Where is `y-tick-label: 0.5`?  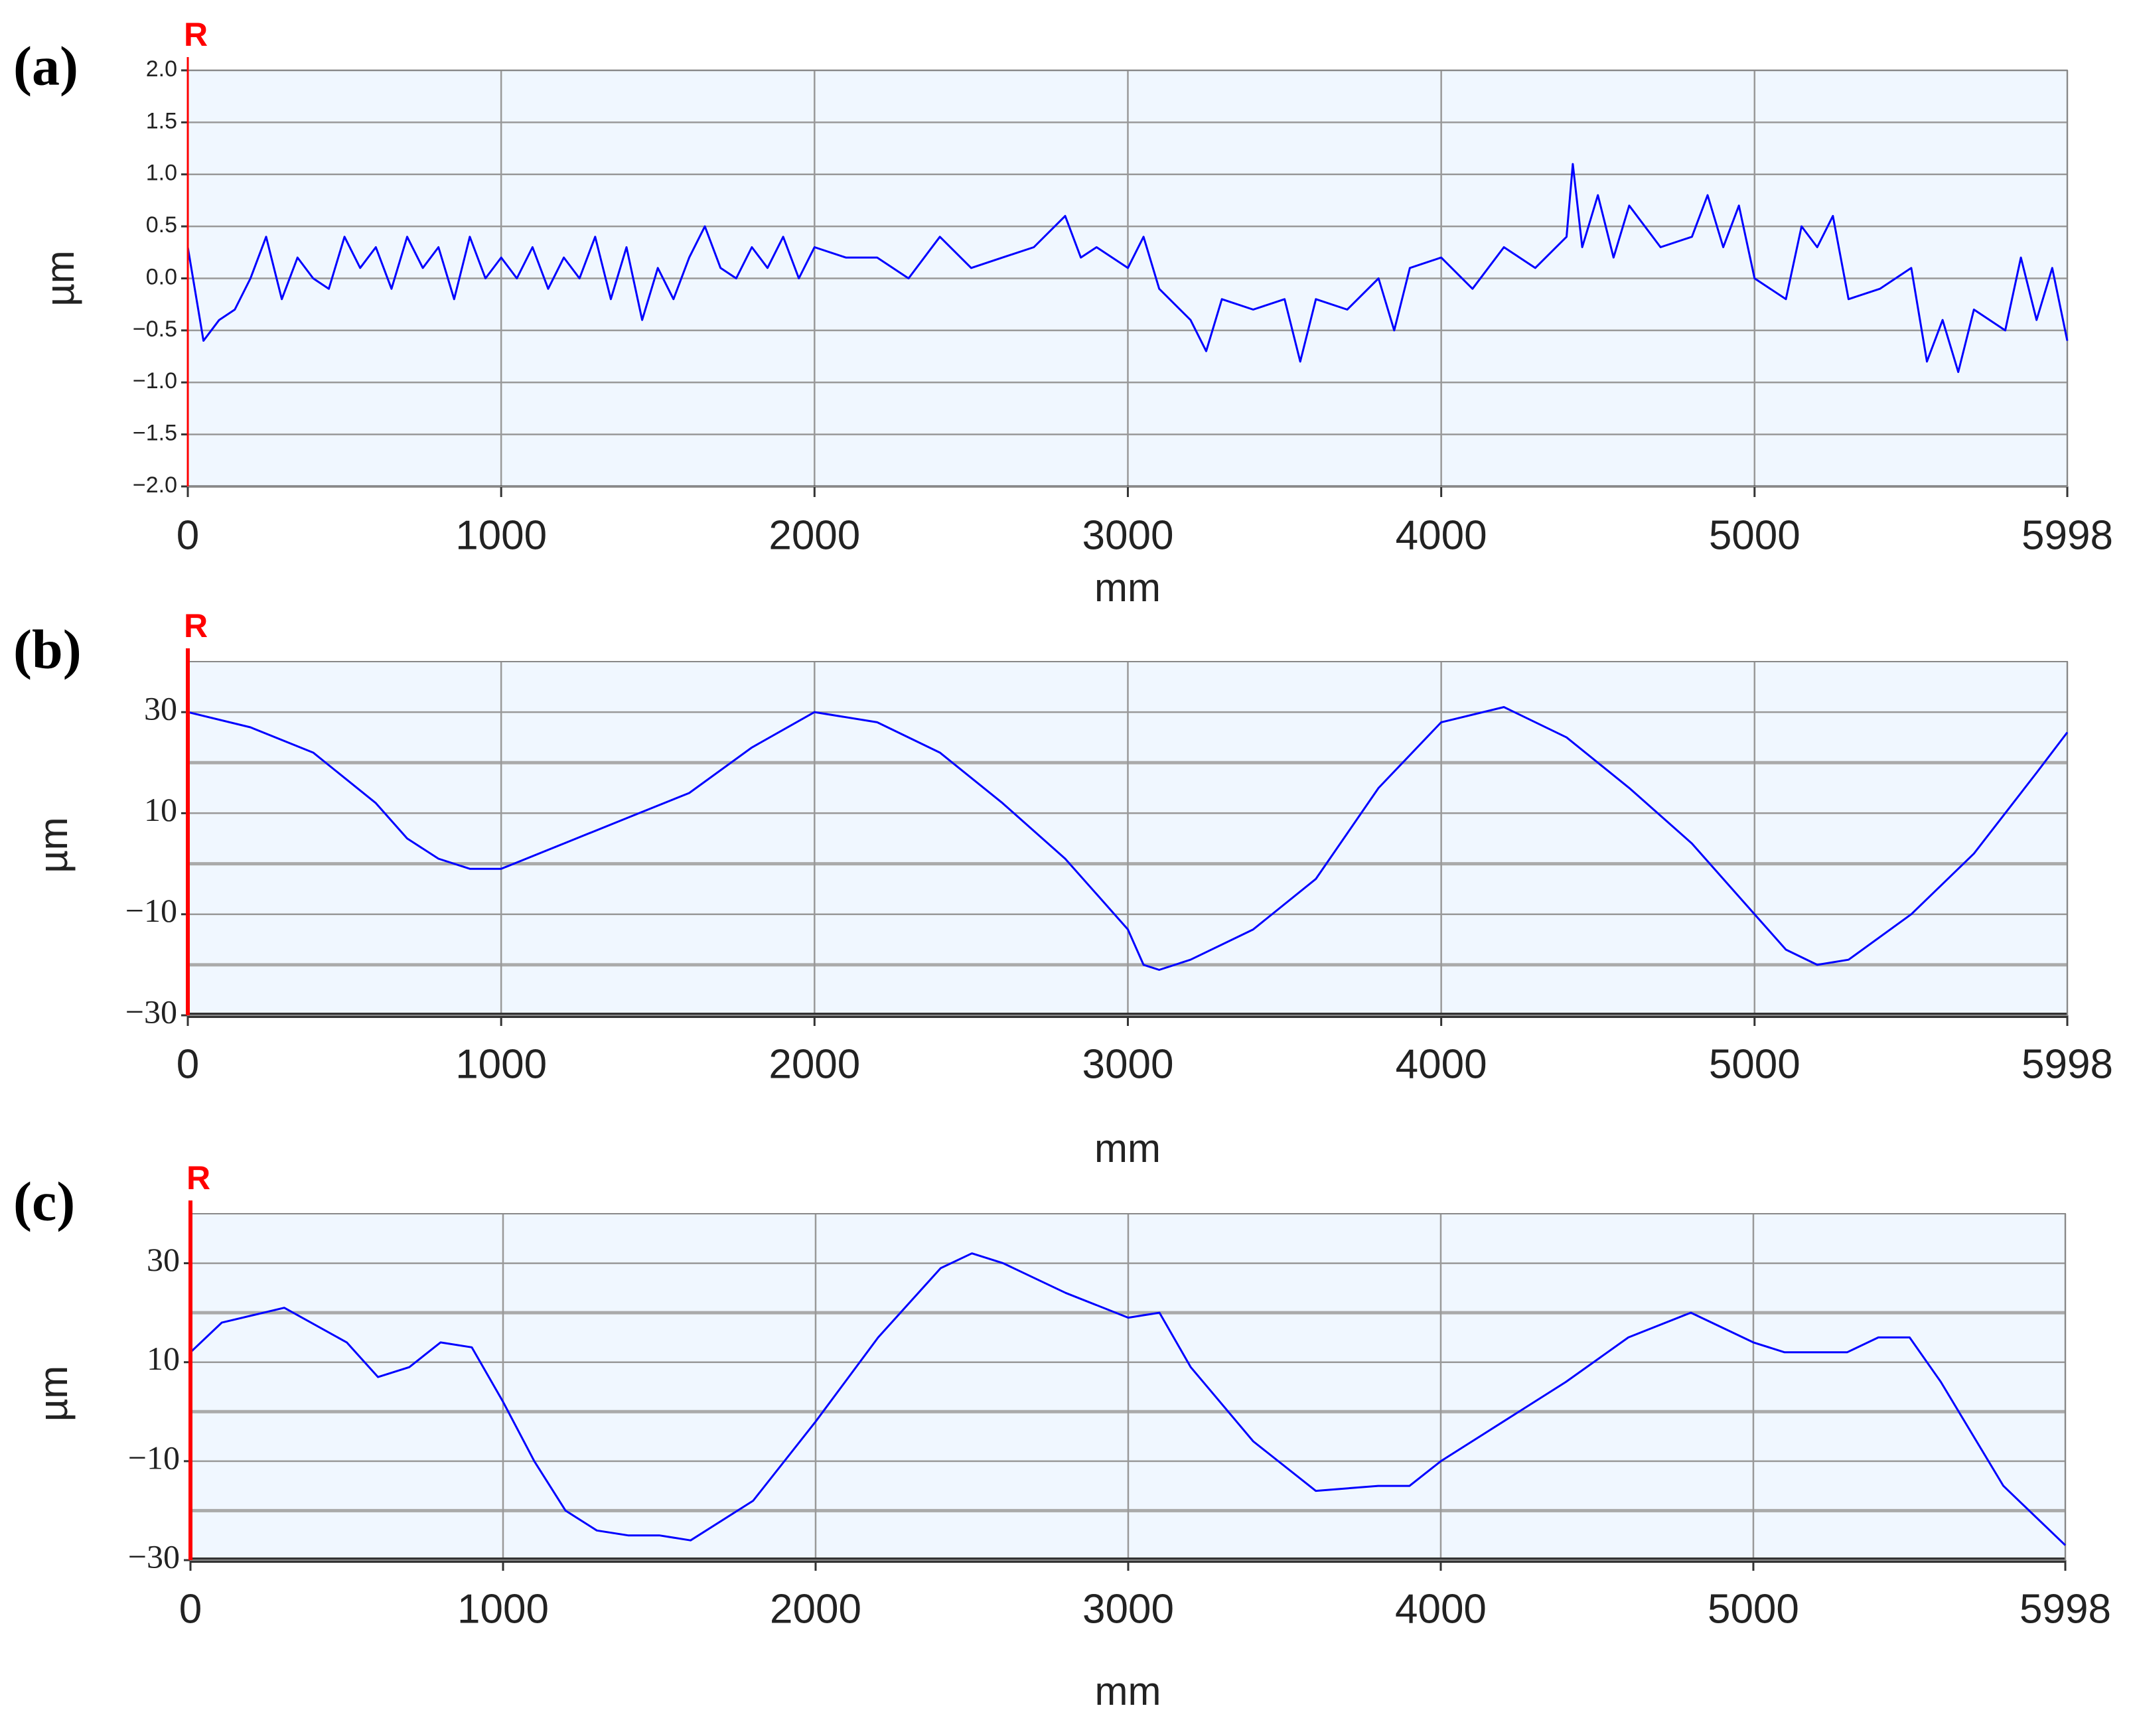
y-tick-label: 0.5 is located at coordinates (161, 225).